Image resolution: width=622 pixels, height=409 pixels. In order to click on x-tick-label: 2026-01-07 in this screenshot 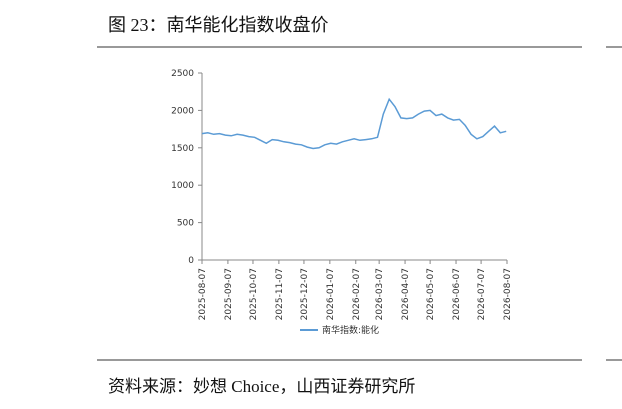, I will do `click(331, 294)`.